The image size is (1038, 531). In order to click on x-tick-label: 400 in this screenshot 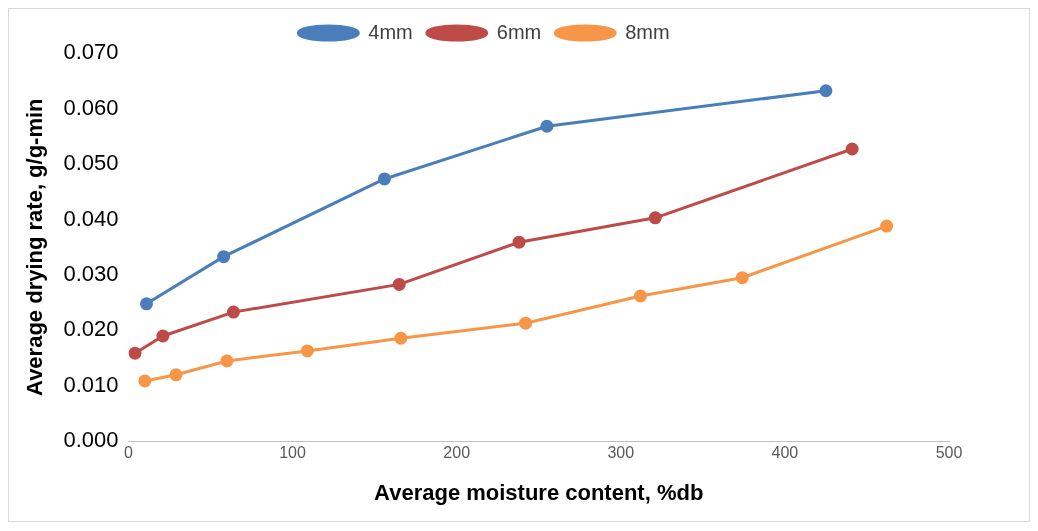, I will do `click(785, 453)`.